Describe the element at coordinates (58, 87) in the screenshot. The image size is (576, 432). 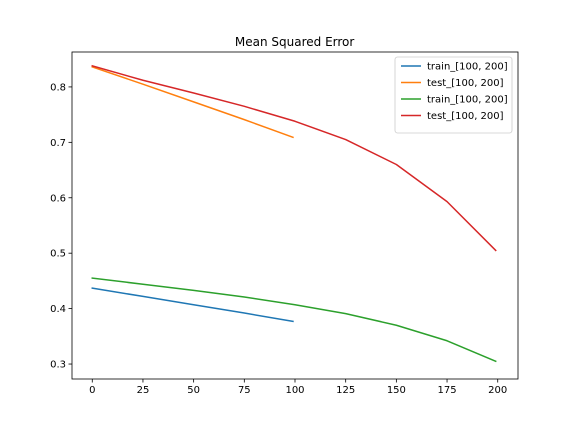
I see `y-tick-label: 0.8` at that location.